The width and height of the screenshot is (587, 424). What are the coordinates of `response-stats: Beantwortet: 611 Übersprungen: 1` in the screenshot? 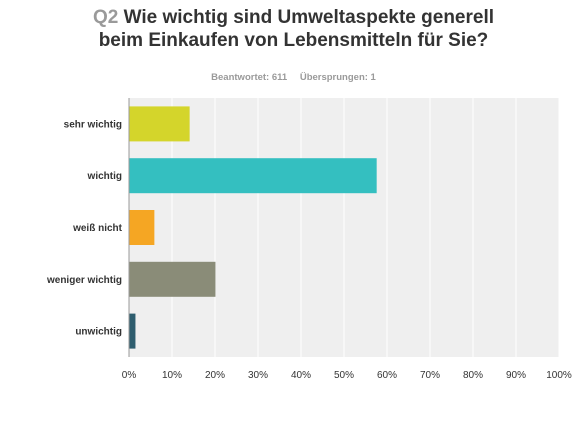 It's located at (293, 77).